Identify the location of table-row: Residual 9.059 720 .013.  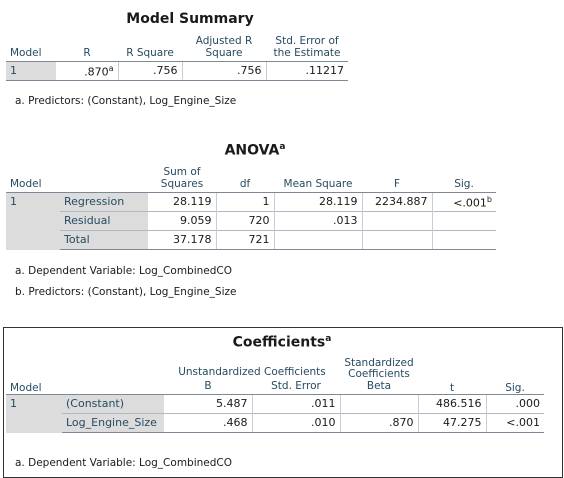
(251, 221).